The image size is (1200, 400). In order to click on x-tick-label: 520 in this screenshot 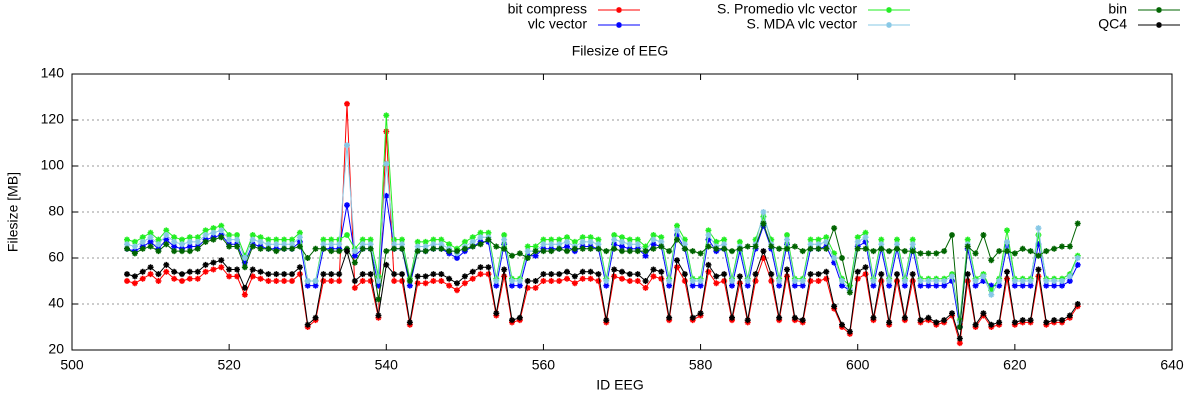, I will do `click(229, 365)`.